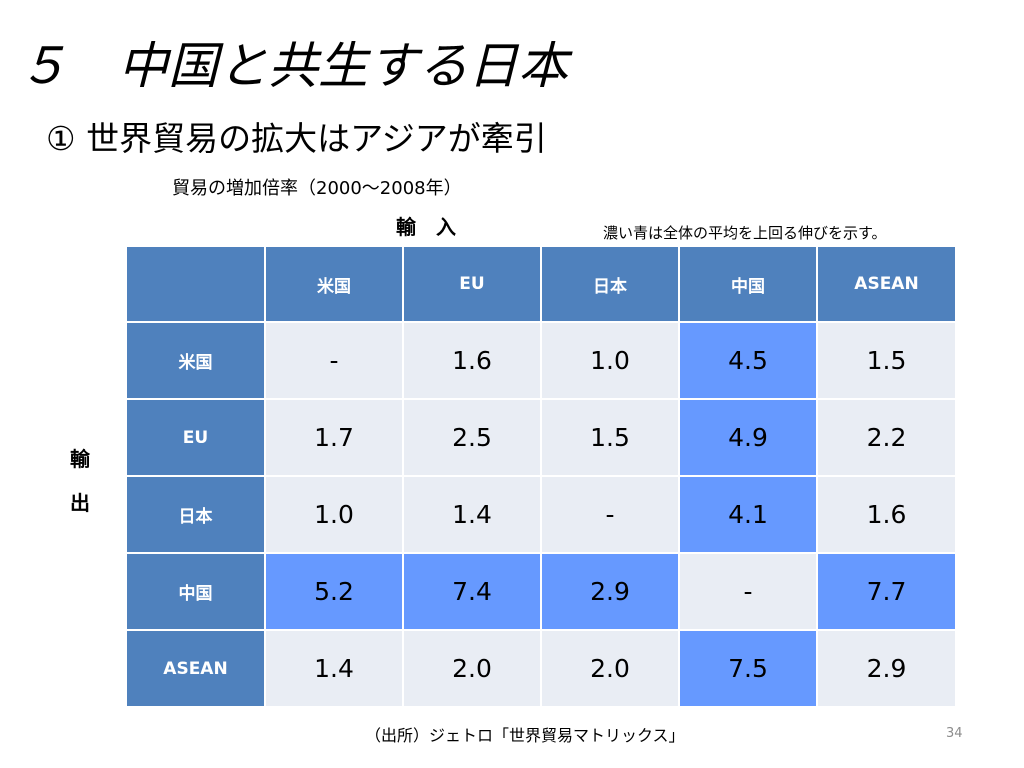 The image size is (1024, 768). What do you see at coordinates (886, 591) in the screenshot?
I see `value-cell: 7.7` at bounding box center [886, 591].